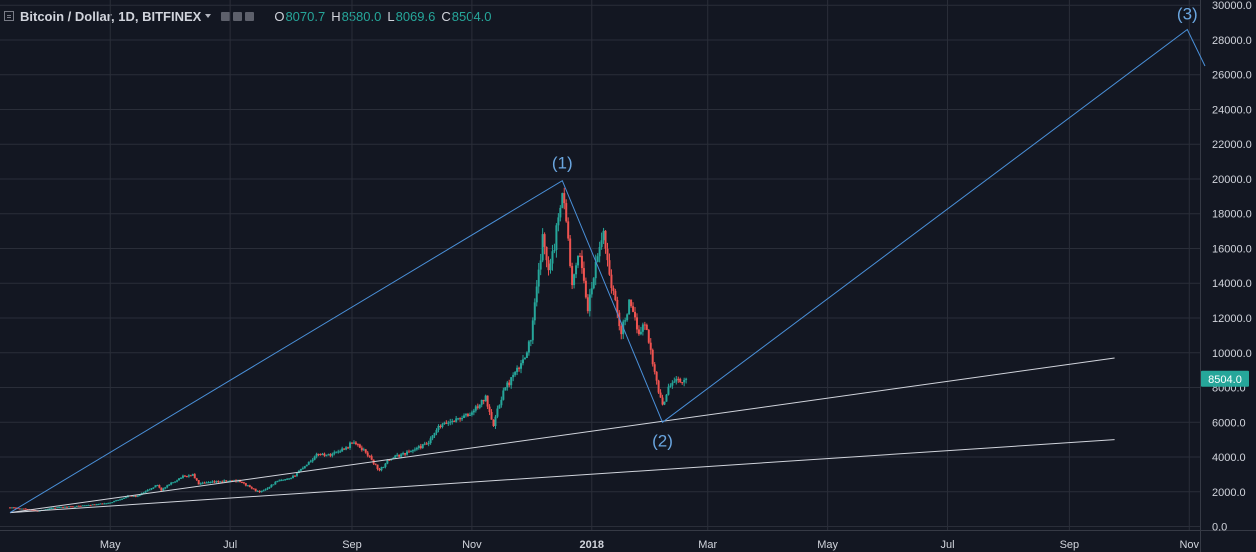 This screenshot has height=552, width=1256. What do you see at coordinates (226, 16) in the screenshot?
I see `settings-icon` at bounding box center [226, 16].